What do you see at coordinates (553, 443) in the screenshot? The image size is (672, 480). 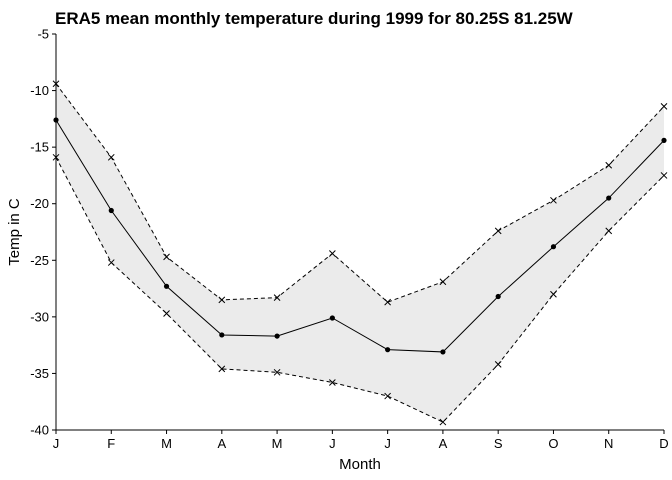 I see `x-tick-label: O` at bounding box center [553, 443].